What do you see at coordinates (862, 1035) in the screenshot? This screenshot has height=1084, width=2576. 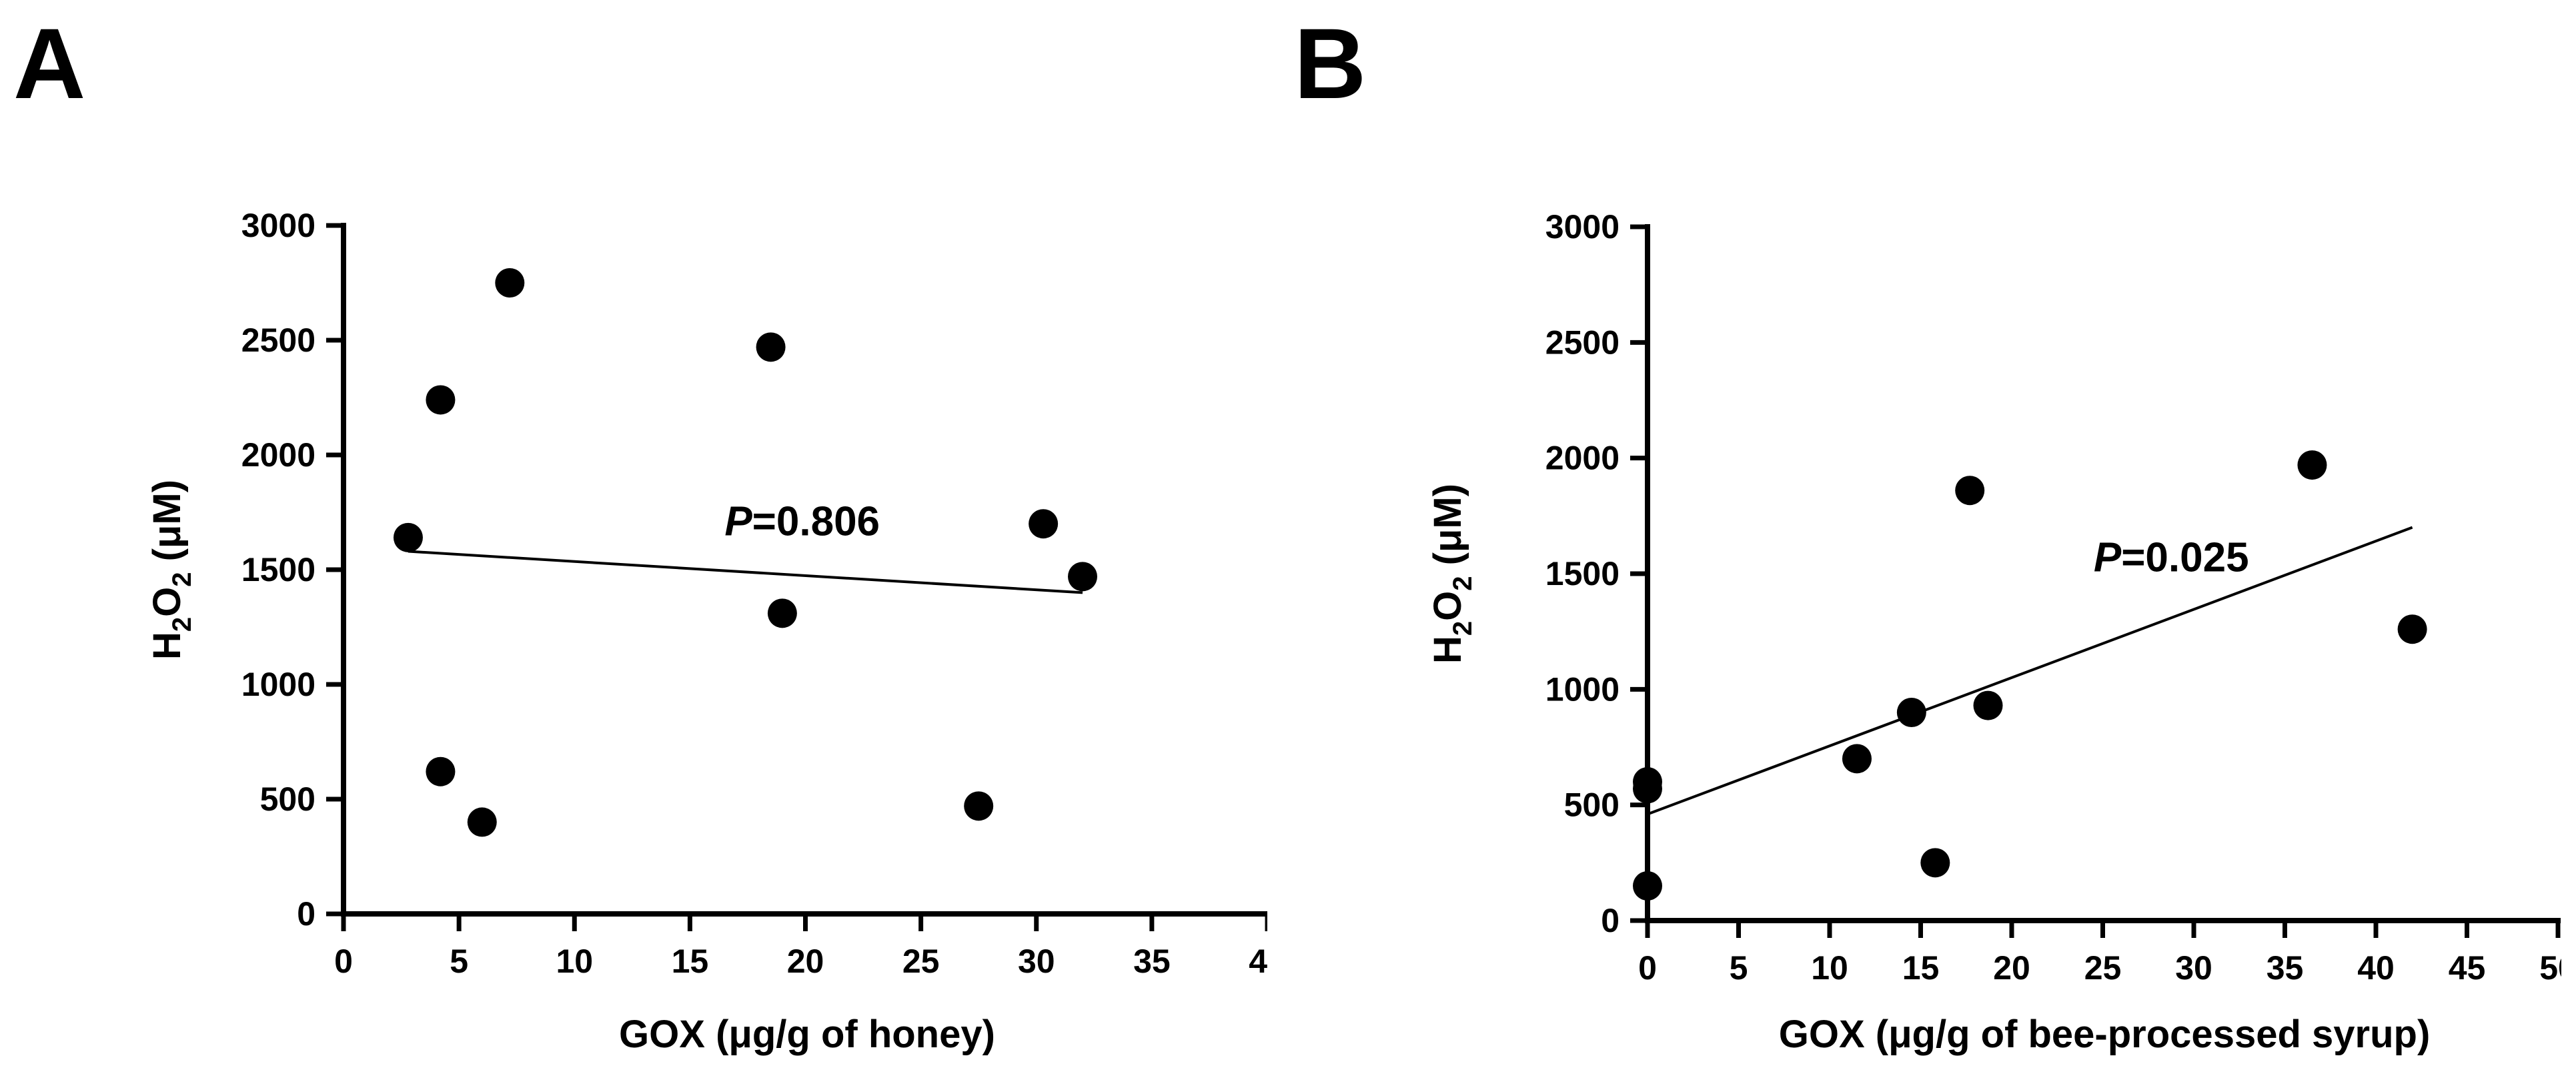 I see `x-axis-label-unit: μg/g of honey)` at bounding box center [862, 1035].